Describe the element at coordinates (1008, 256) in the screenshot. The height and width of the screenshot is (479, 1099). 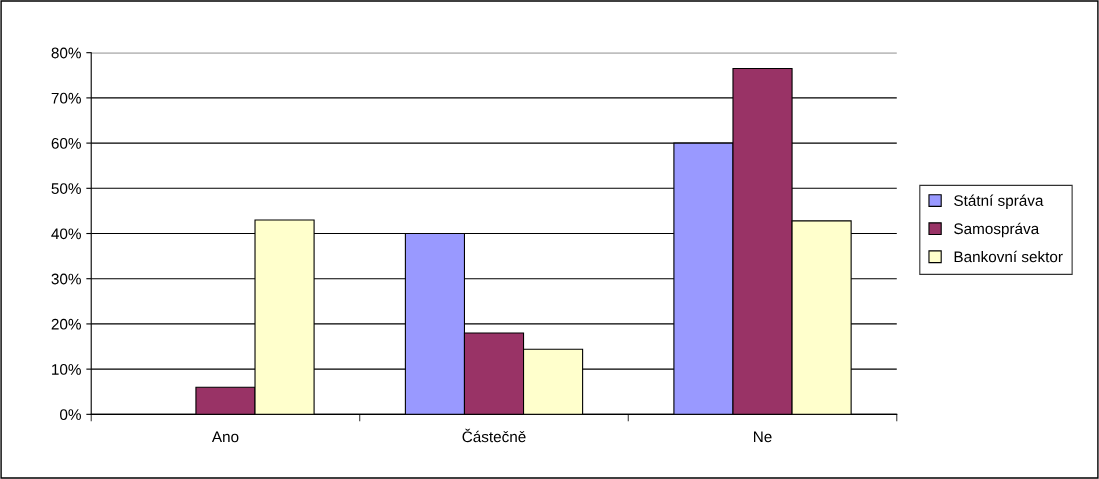
I see `legend-label: Bankovní sektor` at that location.